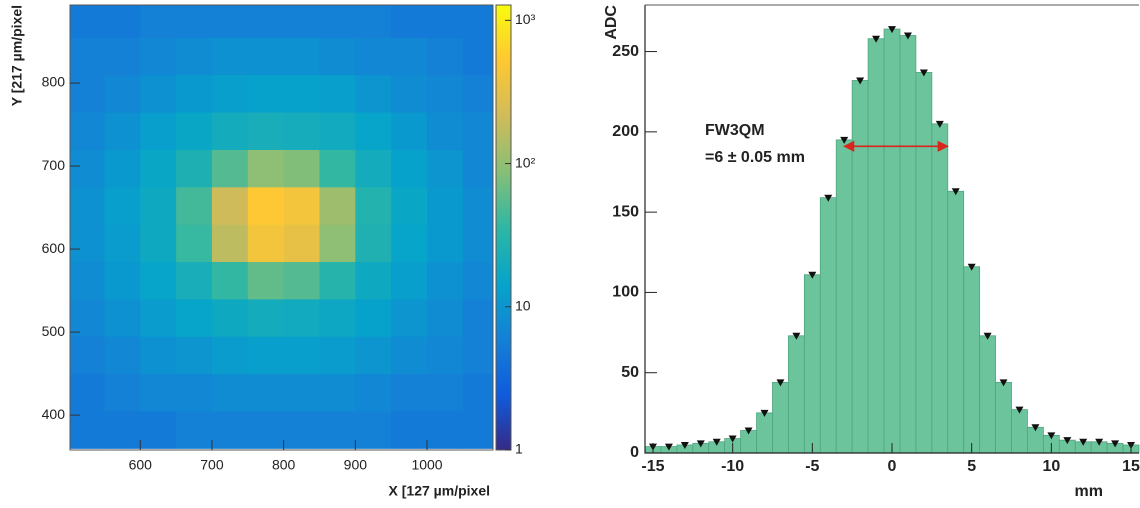 Image resolution: width=1140 pixels, height=508 pixels. I want to click on x-tick-label: 1000, so click(426, 465).